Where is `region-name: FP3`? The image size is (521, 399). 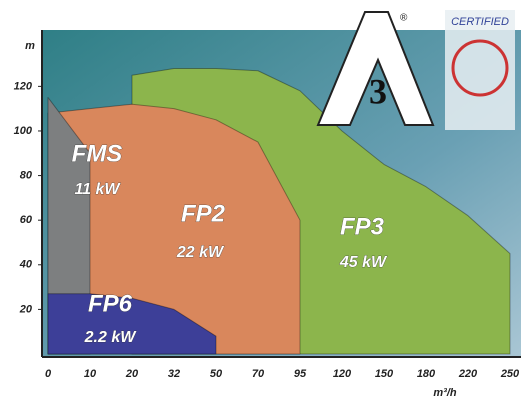
region-name: FP3 is located at coordinates (362, 226).